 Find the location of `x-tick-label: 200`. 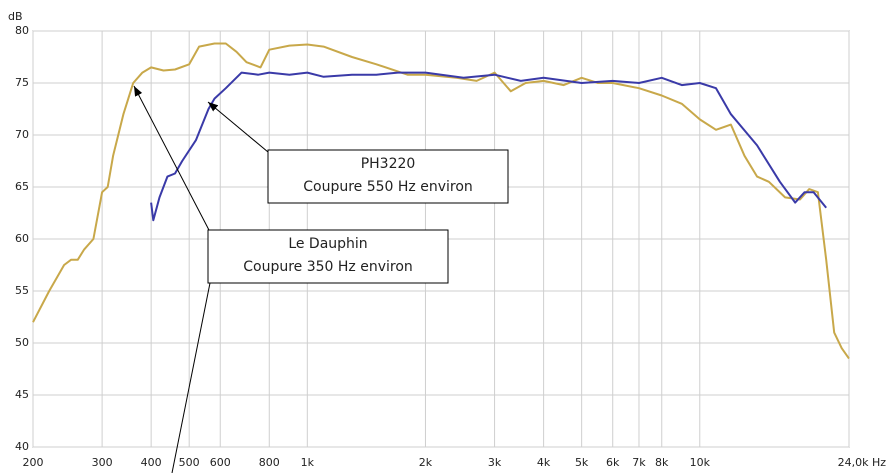

x-tick-label: 200 is located at coordinates (33, 462).